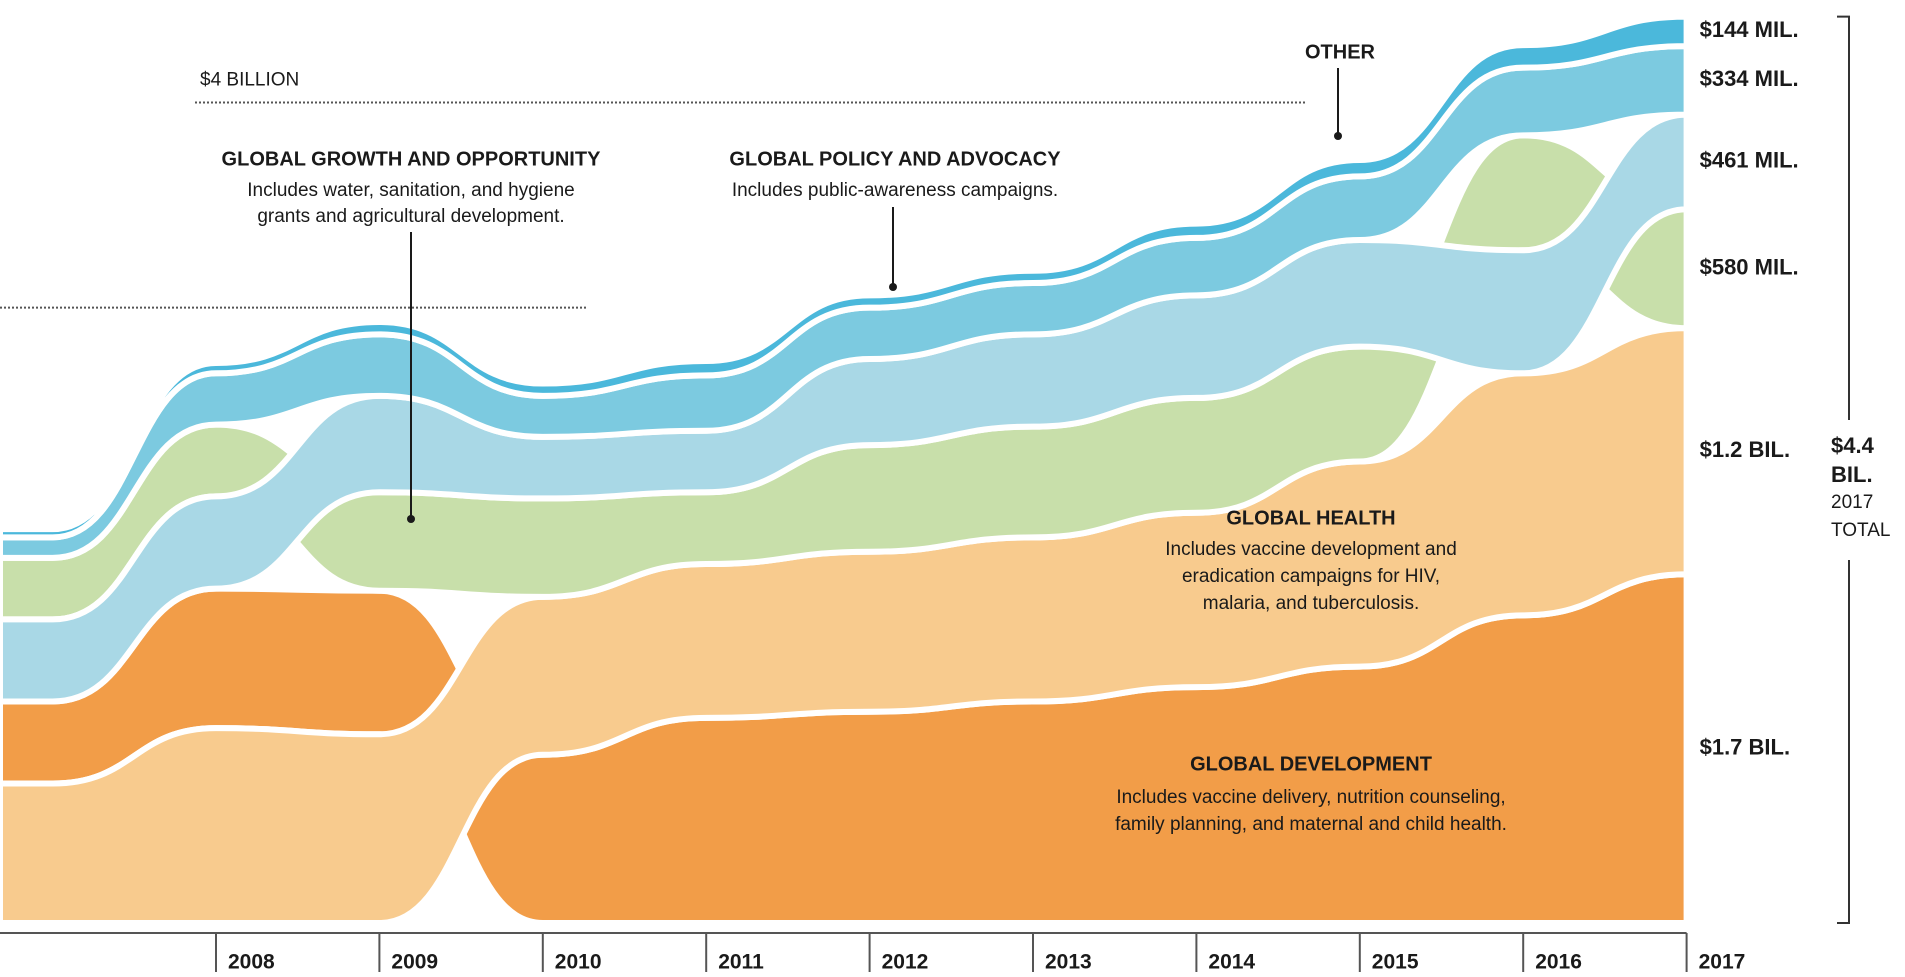 The width and height of the screenshot is (1905, 977). What do you see at coordinates (1068, 962) in the screenshot?
I see `x-tick-label: 2013` at bounding box center [1068, 962].